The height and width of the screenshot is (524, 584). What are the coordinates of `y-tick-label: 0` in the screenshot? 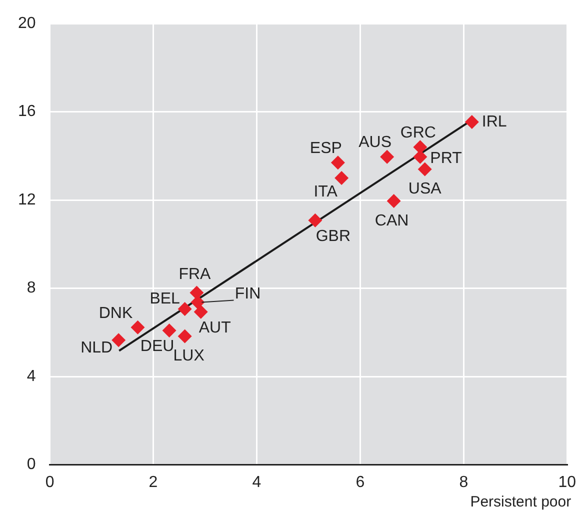 It's located at (31, 465).